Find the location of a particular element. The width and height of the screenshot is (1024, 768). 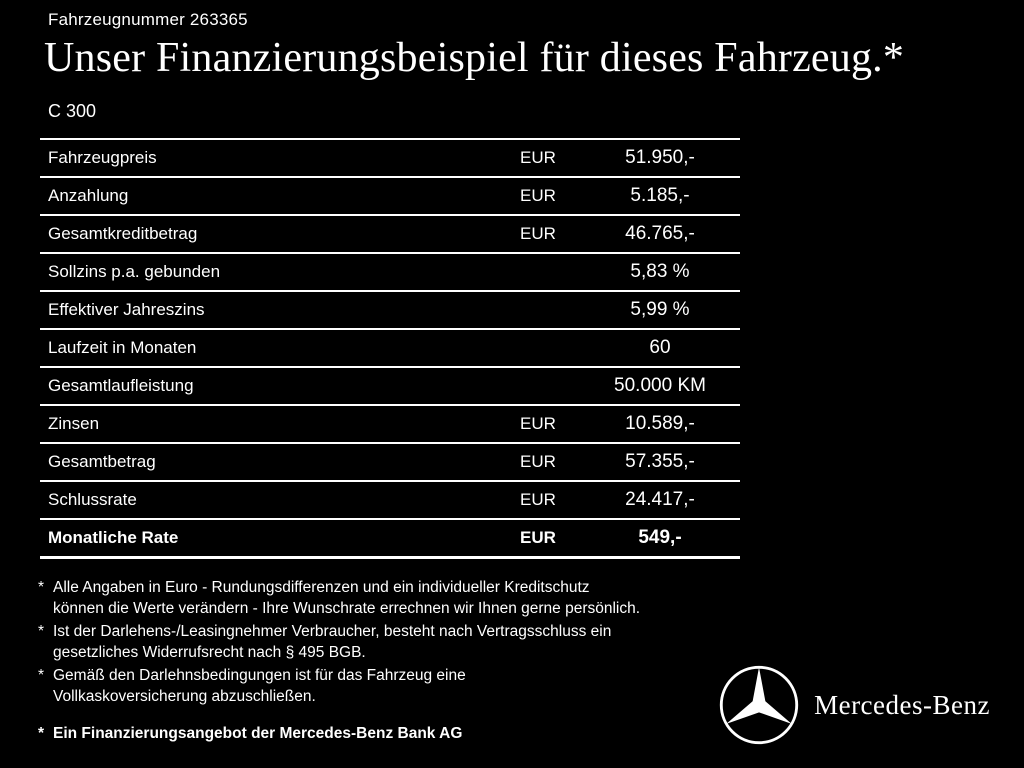

table-row: Zinsen EUR 10.589,- is located at coordinates (390, 425).